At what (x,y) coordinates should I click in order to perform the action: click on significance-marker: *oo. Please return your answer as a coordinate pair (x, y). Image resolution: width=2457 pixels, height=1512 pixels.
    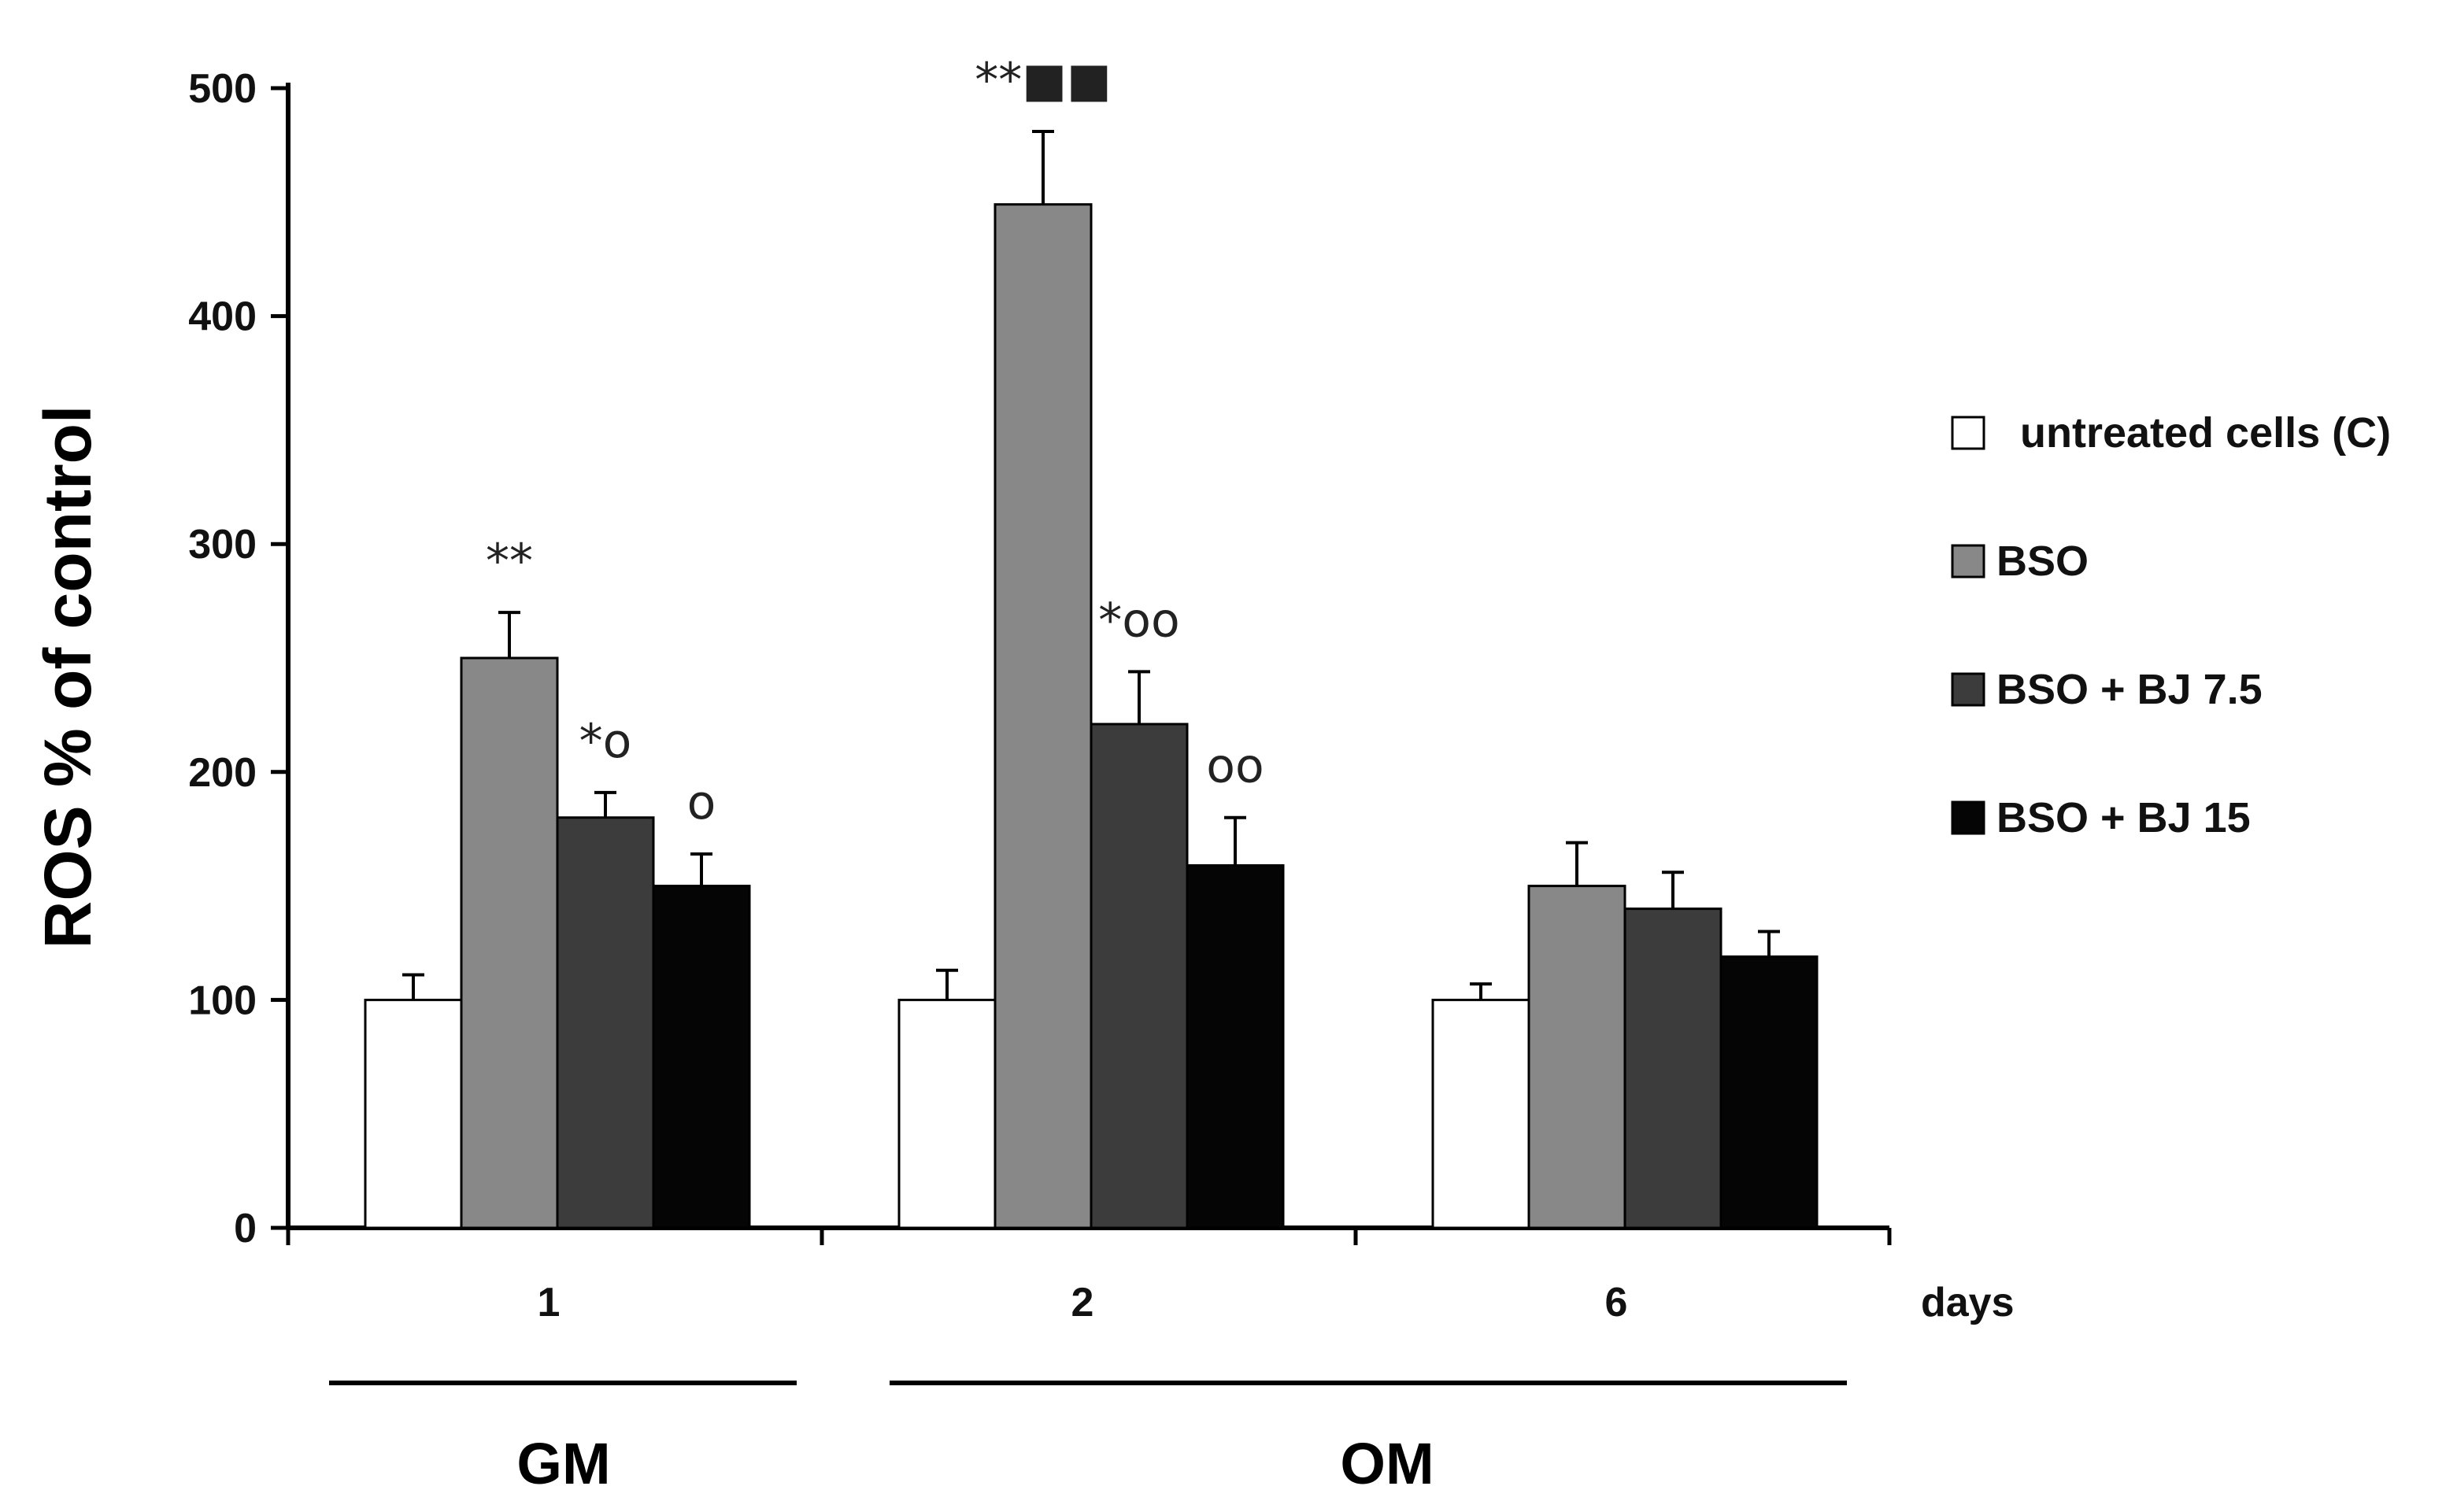
    Looking at the image, I should click on (1138, 620).